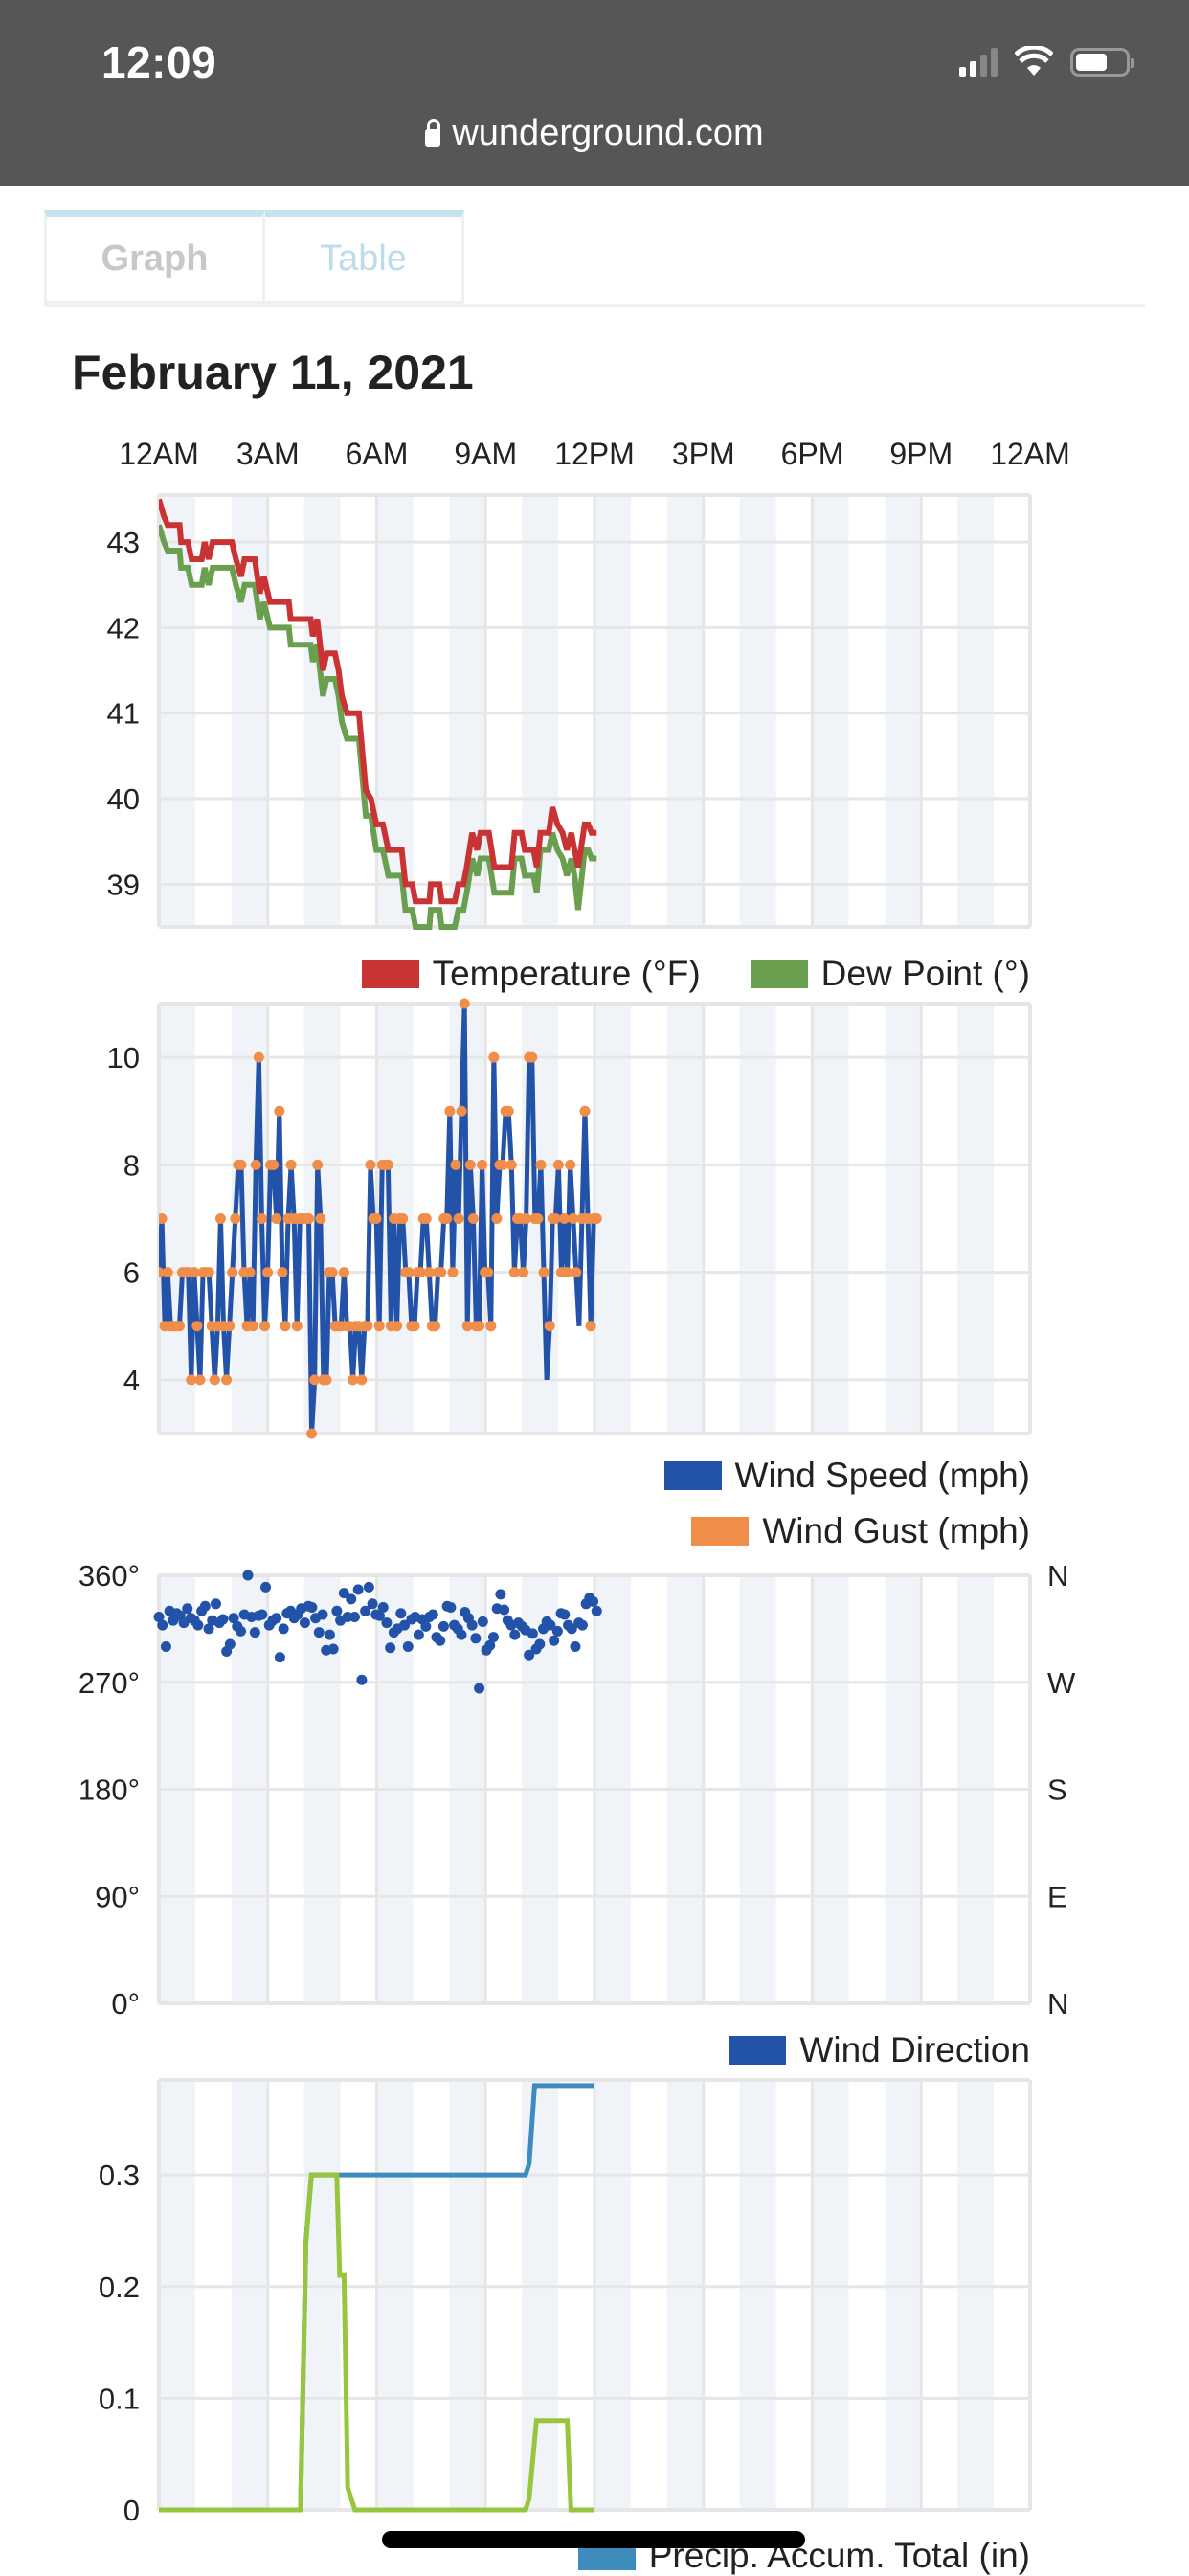 The height and width of the screenshot is (2576, 1189). Describe the element at coordinates (123, 884) in the screenshot. I see `y-tick-label: 39` at that location.